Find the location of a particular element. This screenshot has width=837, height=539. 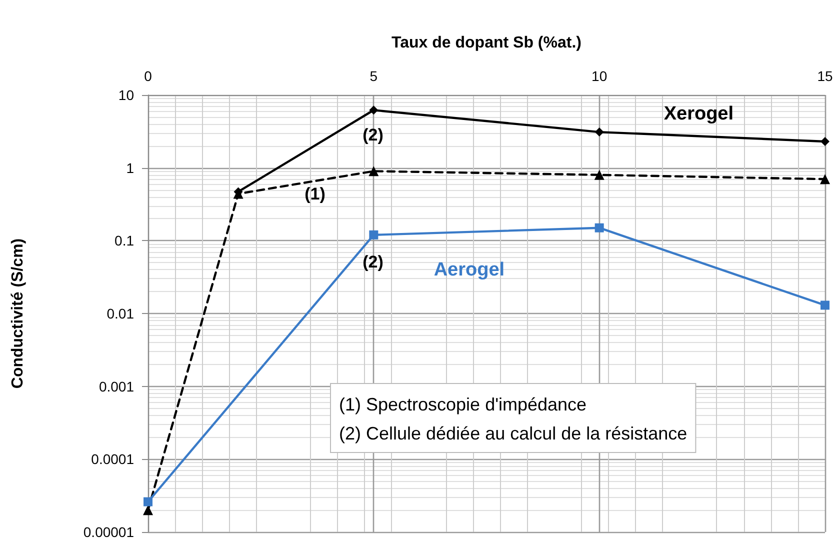

x-tick-label: 5 is located at coordinates (374, 76).